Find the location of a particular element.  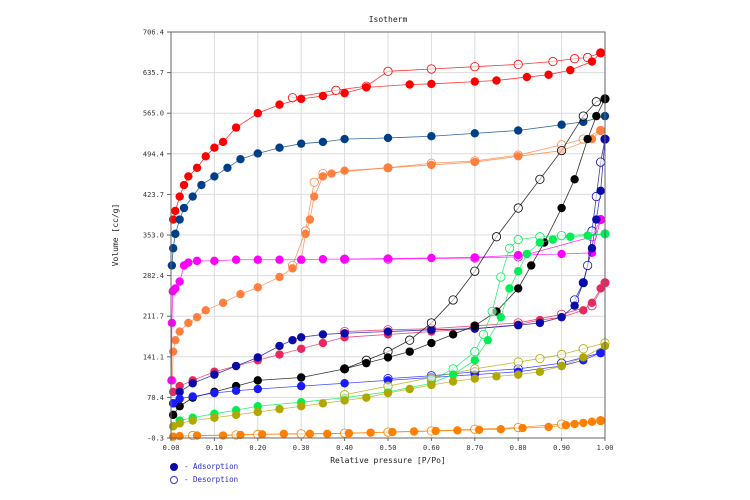

y-tick-label: 494.4 is located at coordinates (153, 154).